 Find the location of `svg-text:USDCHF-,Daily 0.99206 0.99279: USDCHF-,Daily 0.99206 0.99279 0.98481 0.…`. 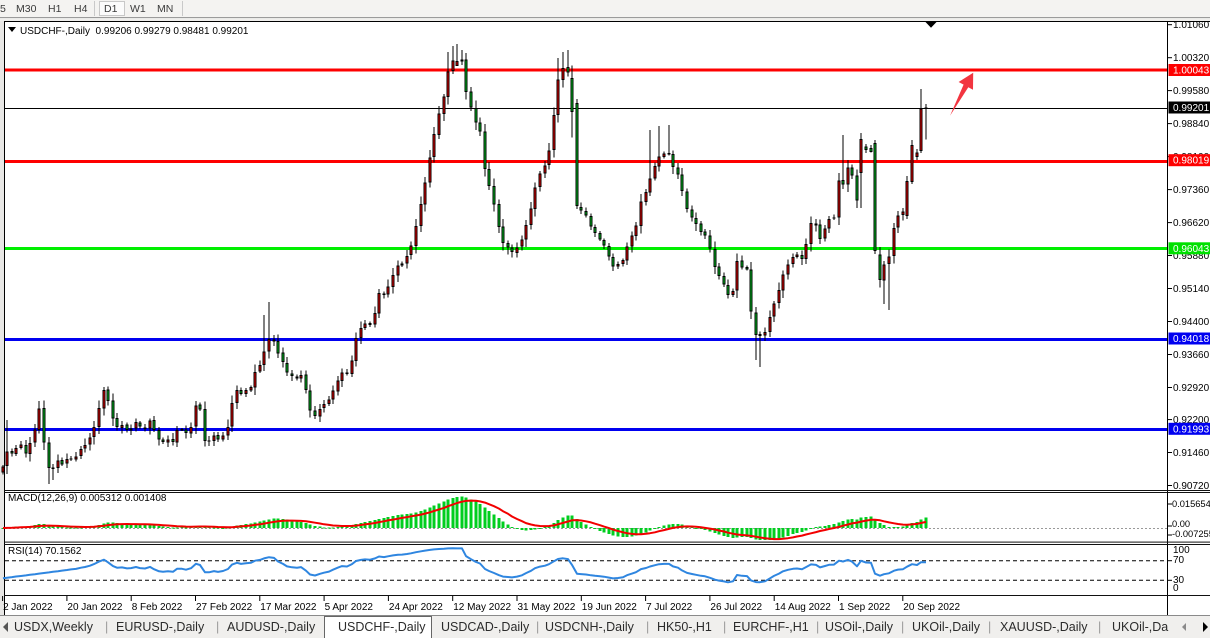

svg-text:USDCHF-,Daily 0.99206 0.99279: USDCHF-,Daily 0.99206 0.99279 0.98481 0.… is located at coordinates (134, 31).